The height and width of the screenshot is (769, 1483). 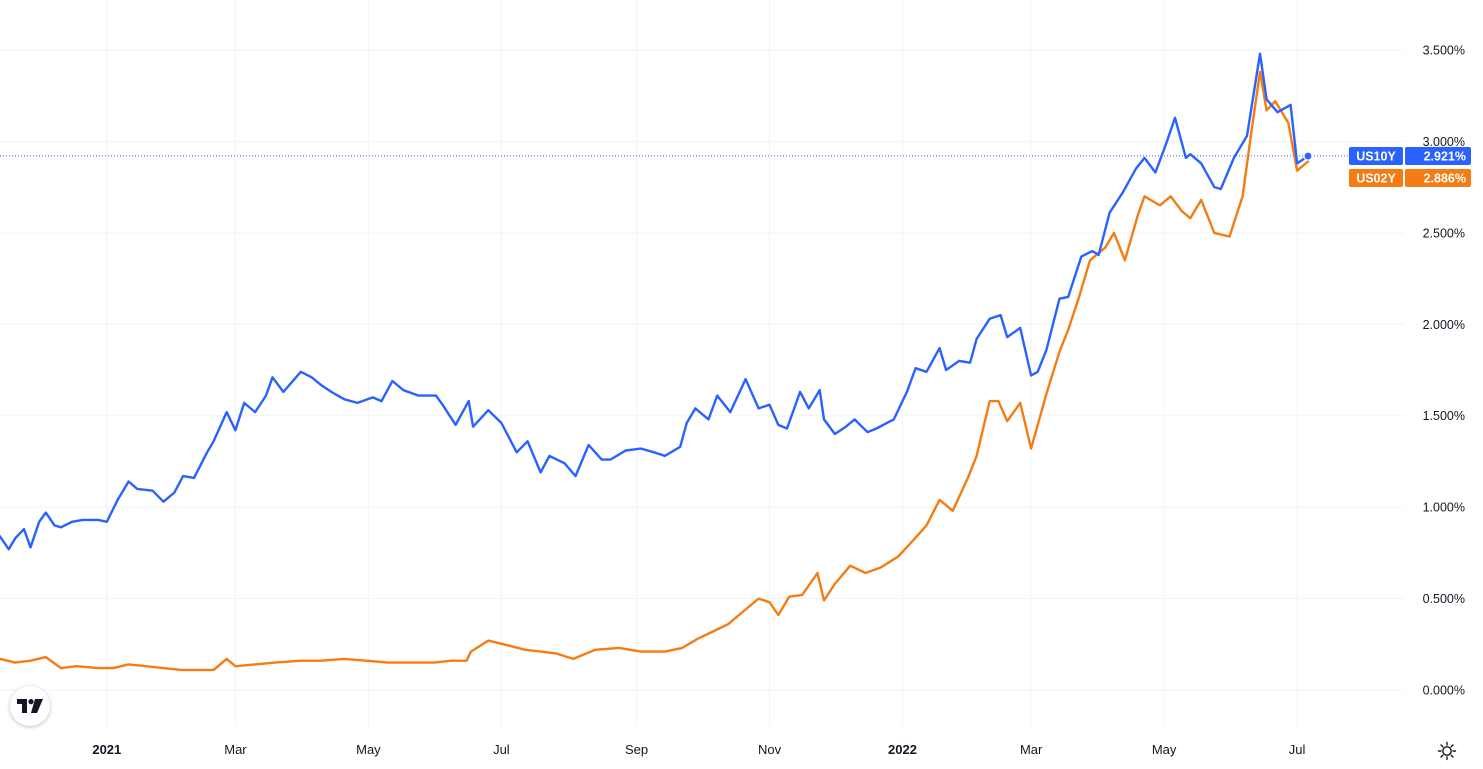 What do you see at coordinates (1445, 157) in the screenshot?
I see `series-value-label: 2.921%` at bounding box center [1445, 157].